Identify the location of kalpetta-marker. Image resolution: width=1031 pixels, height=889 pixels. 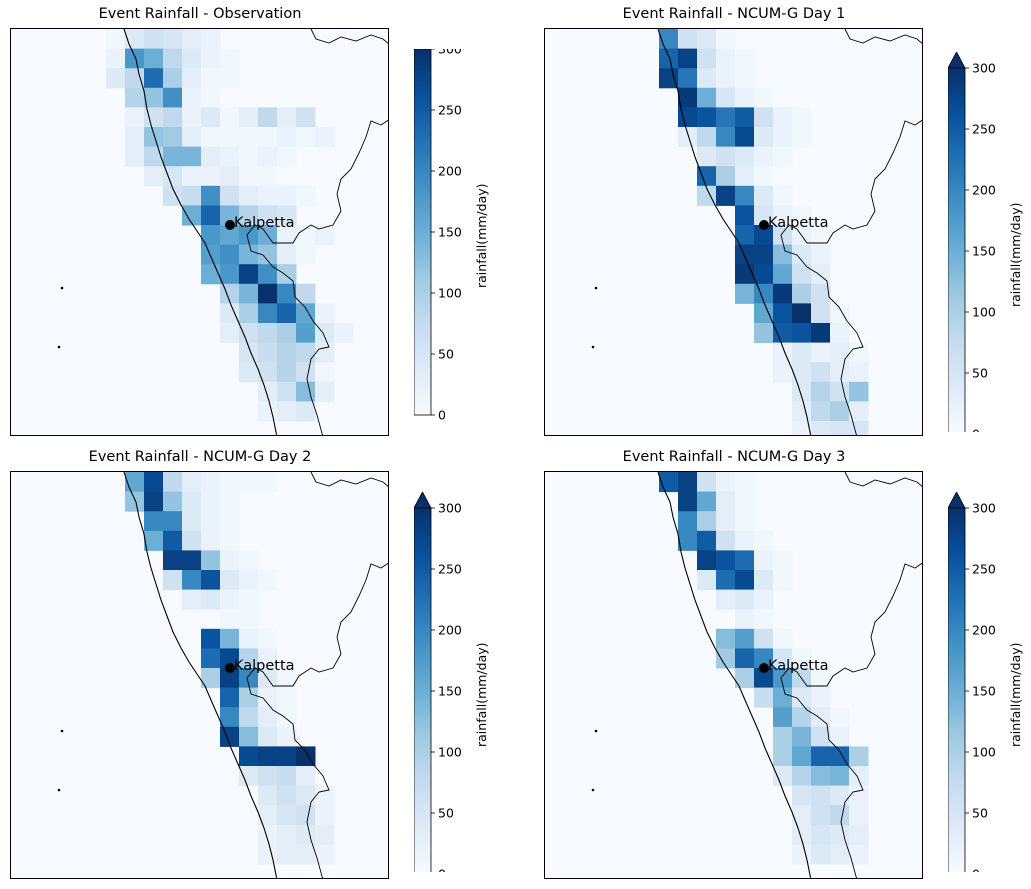
(764, 668).